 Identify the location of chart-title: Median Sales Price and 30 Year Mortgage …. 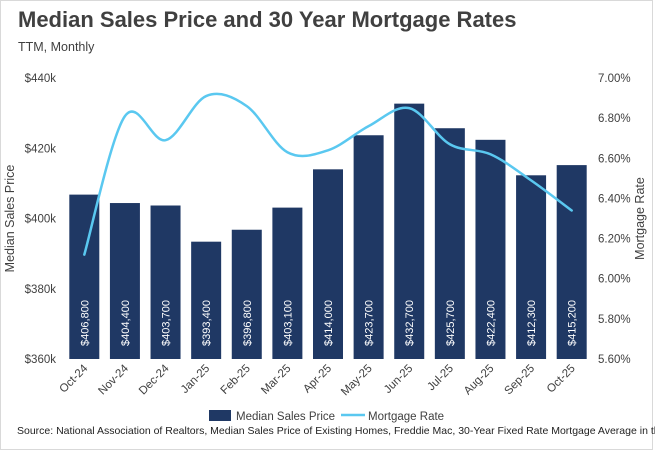
(267, 19).